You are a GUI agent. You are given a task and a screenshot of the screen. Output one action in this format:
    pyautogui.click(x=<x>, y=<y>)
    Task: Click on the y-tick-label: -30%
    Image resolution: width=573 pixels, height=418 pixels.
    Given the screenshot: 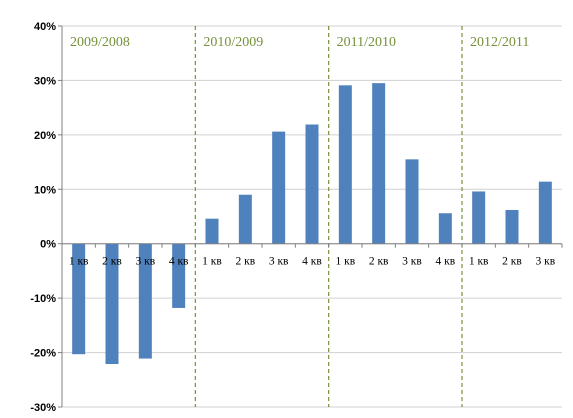 What is the action you would take?
    pyautogui.click(x=43, y=408)
    